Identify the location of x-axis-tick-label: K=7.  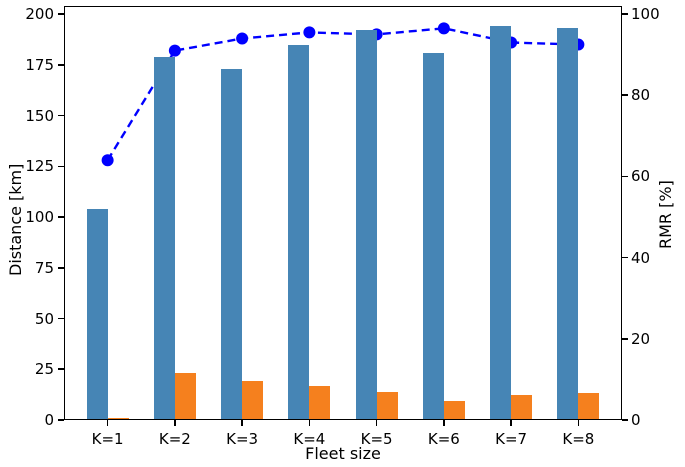
(511, 439).